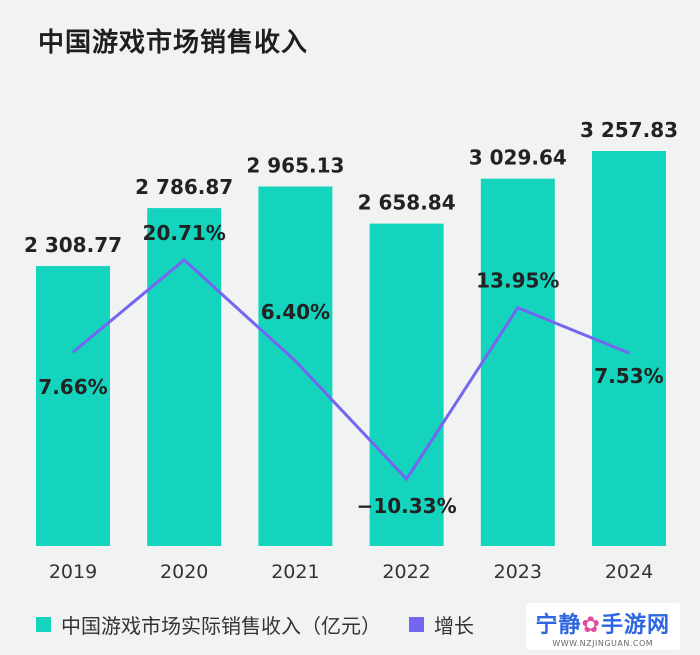 This screenshot has width=700, height=655. Describe the element at coordinates (72, 387) in the screenshot. I see `growth-label-2019: 7.66%` at that location.